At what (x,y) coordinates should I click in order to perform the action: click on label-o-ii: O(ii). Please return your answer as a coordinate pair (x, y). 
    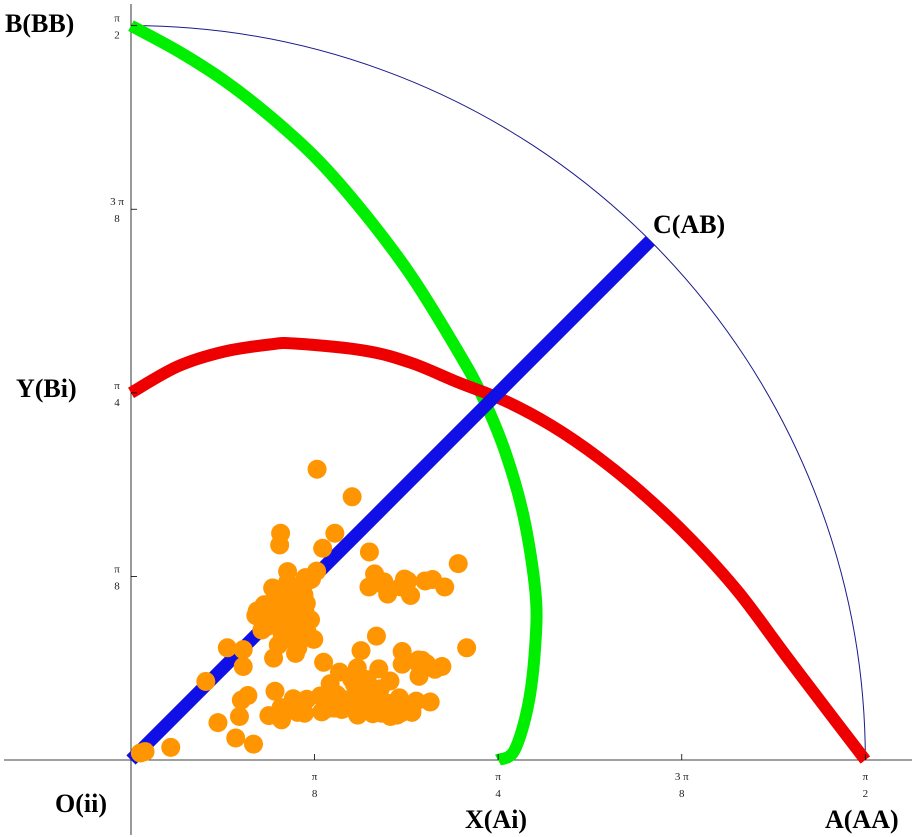
    Looking at the image, I should click on (81, 803).